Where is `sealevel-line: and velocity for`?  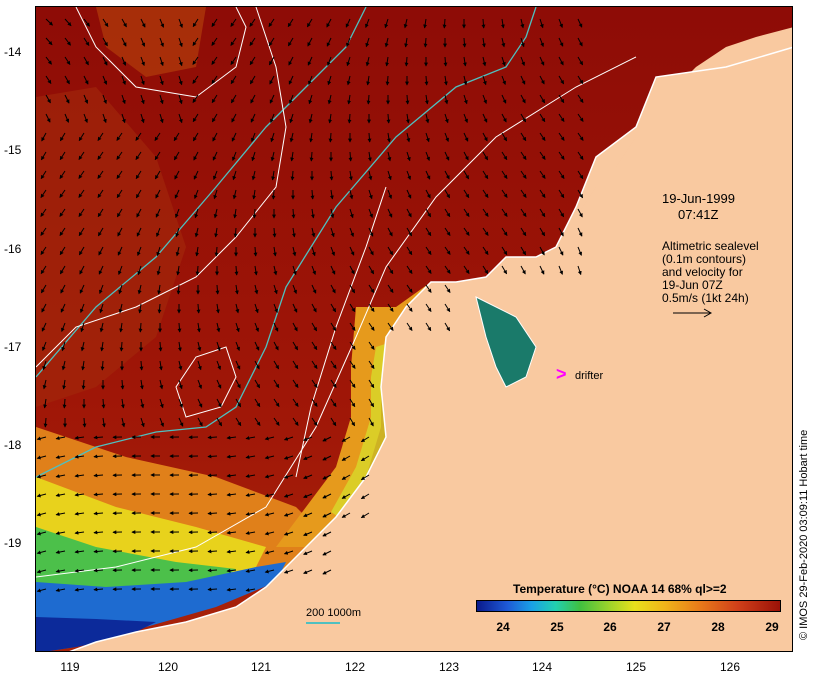 sealevel-line: and velocity for is located at coordinates (702, 272).